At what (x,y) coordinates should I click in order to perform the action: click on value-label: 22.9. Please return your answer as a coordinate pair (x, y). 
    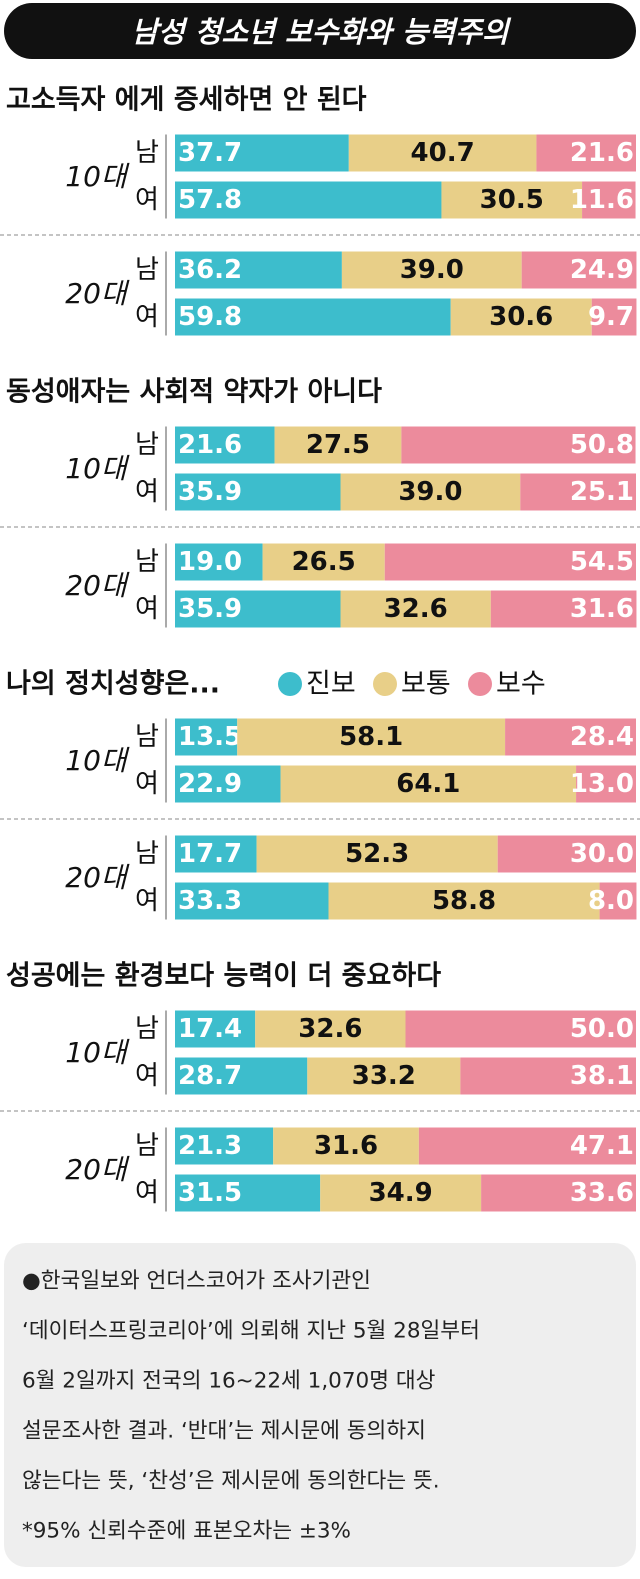
    Looking at the image, I should click on (210, 784).